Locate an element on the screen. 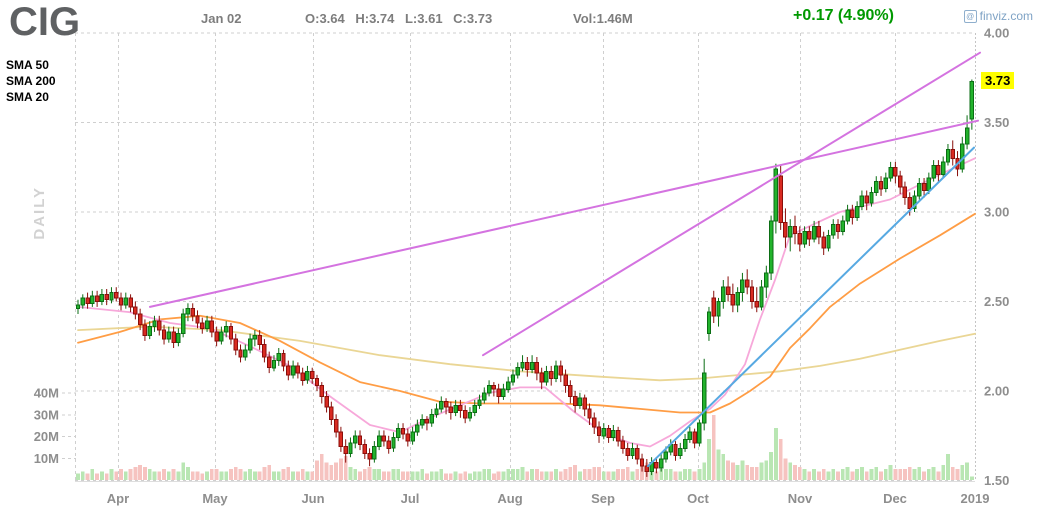 The height and width of the screenshot is (521, 1043). volume-axis-label: 10M is located at coordinates (46, 458).